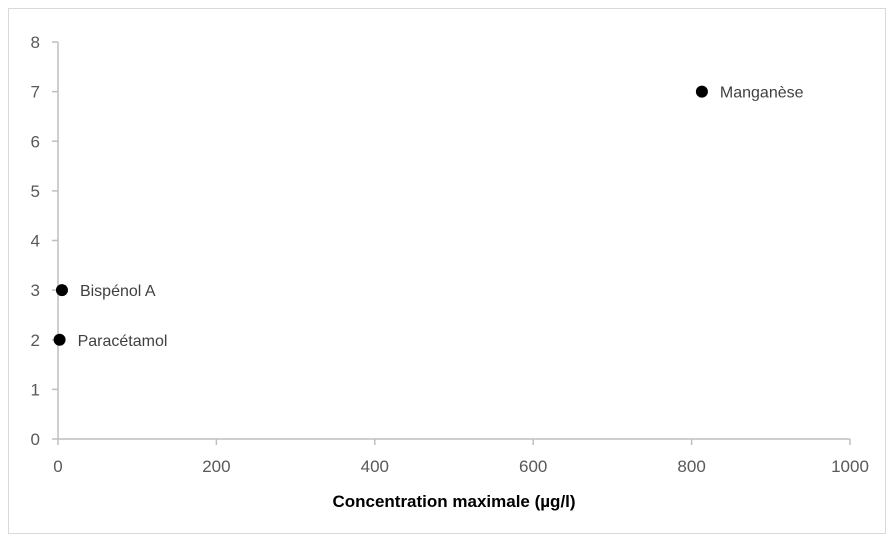  What do you see at coordinates (850, 466) in the screenshot?
I see `x-tick-label: 1000` at bounding box center [850, 466].